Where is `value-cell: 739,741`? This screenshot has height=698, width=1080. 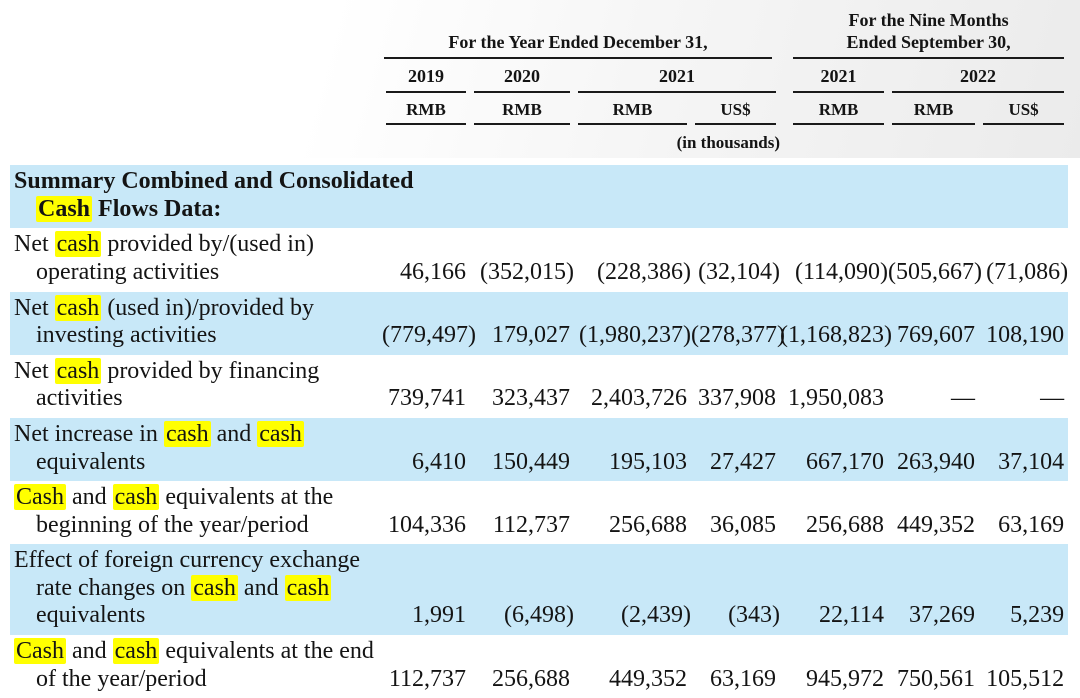 value-cell: 739,741 is located at coordinates (427, 398).